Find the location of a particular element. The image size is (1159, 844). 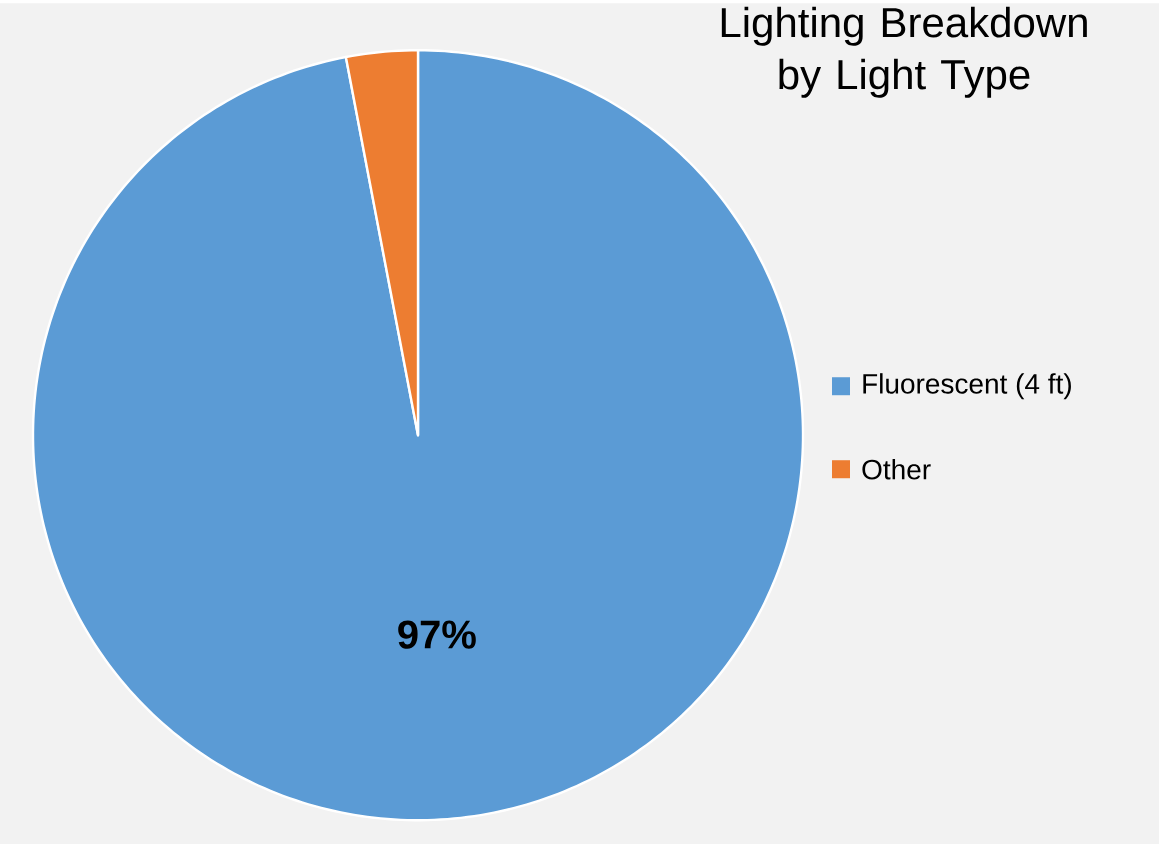

legend-label: Other is located at coordinates (896, 469).